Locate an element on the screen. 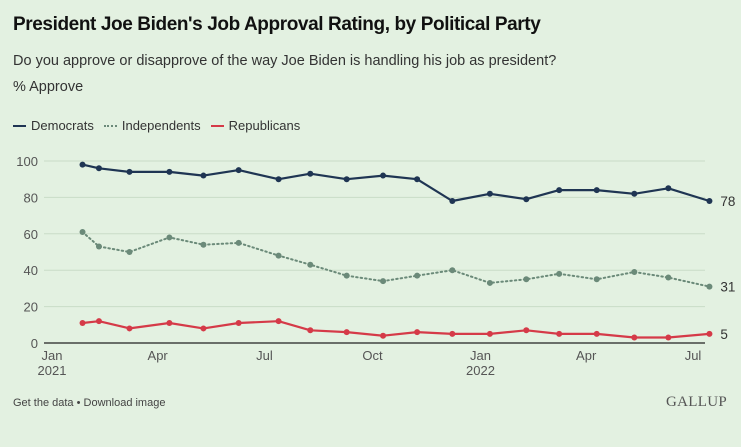 The height and width of the screenshot is (447, 741). legend-item-democrats: Democrats is located at coordinates (53, 125).